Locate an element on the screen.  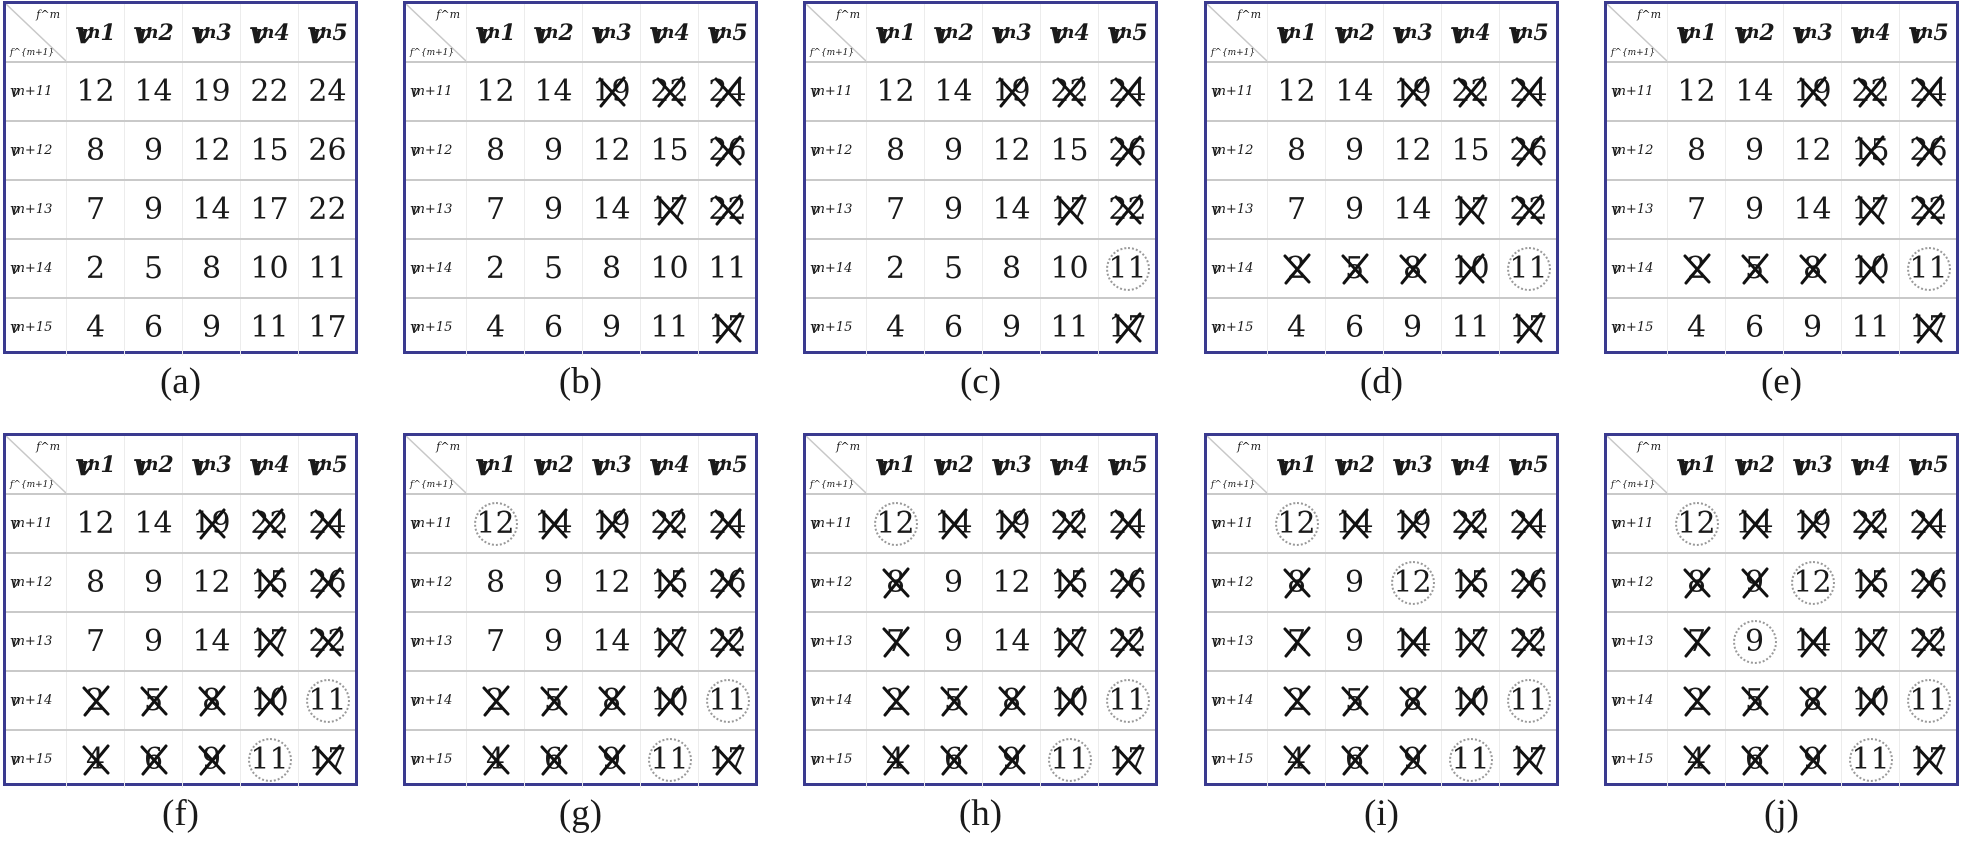
cell-value: 15 is located at coordinates (1470, 150).